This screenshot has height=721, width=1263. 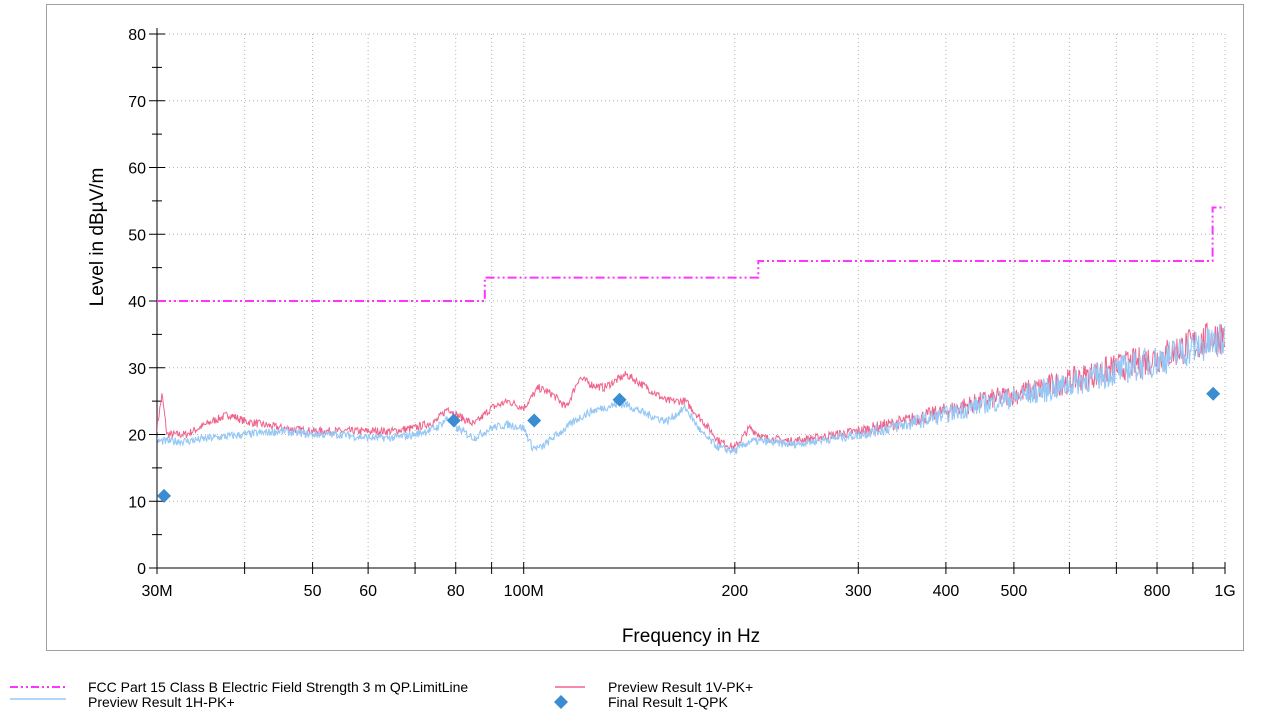 I want to click on legend-item-preview-h: Preview Result 1H-PK+, so click(x=208, y=703).